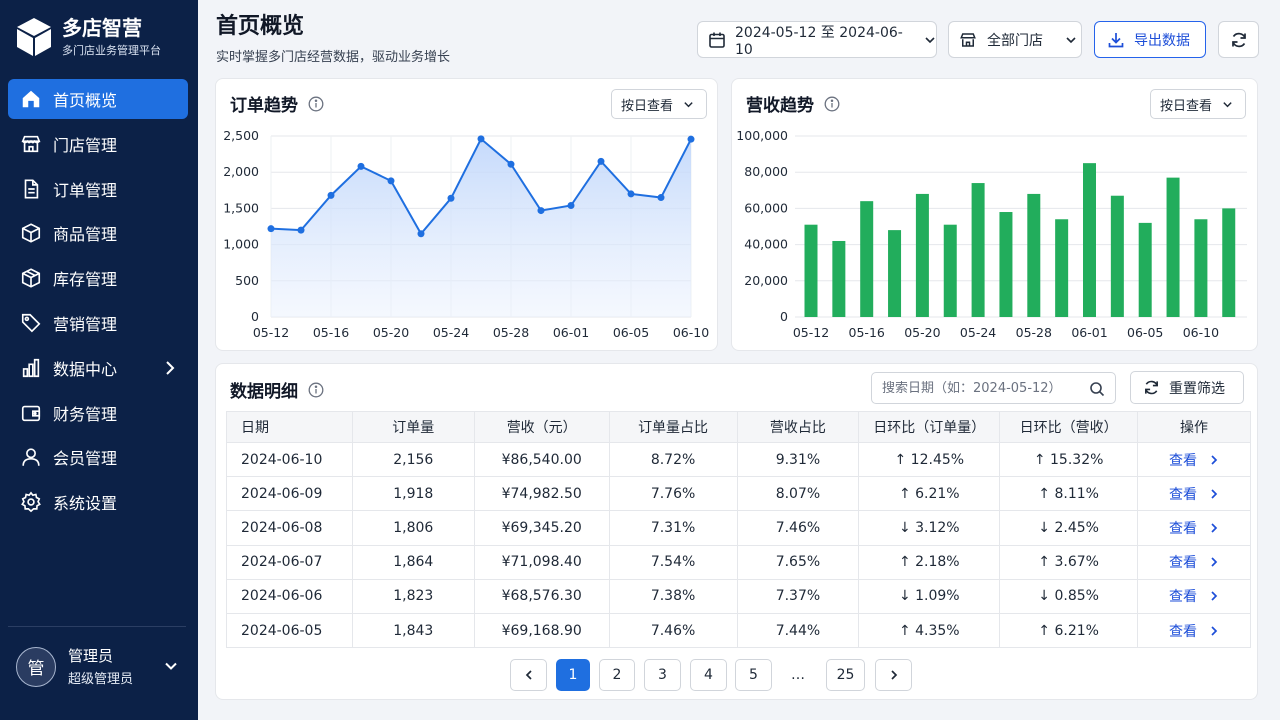 Image resolution: width=1280 pixels, height=720 pixels. Describe the element at coordinates (413, 459) in the screenshot. I see `orders-cell: 2,156` at that location.